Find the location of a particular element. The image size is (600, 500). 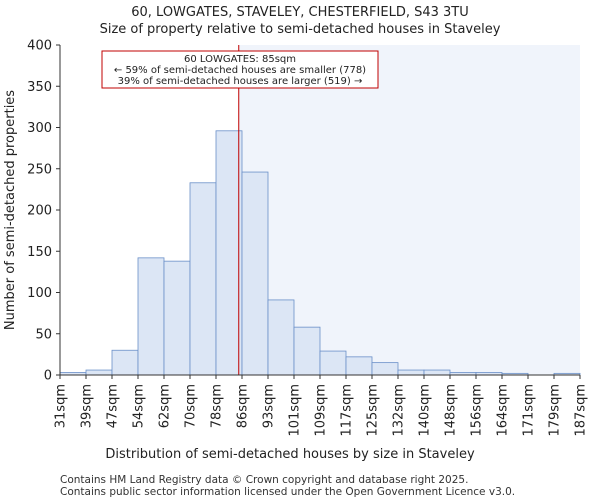

bar-132sqm is located at coordinates (411, 372).